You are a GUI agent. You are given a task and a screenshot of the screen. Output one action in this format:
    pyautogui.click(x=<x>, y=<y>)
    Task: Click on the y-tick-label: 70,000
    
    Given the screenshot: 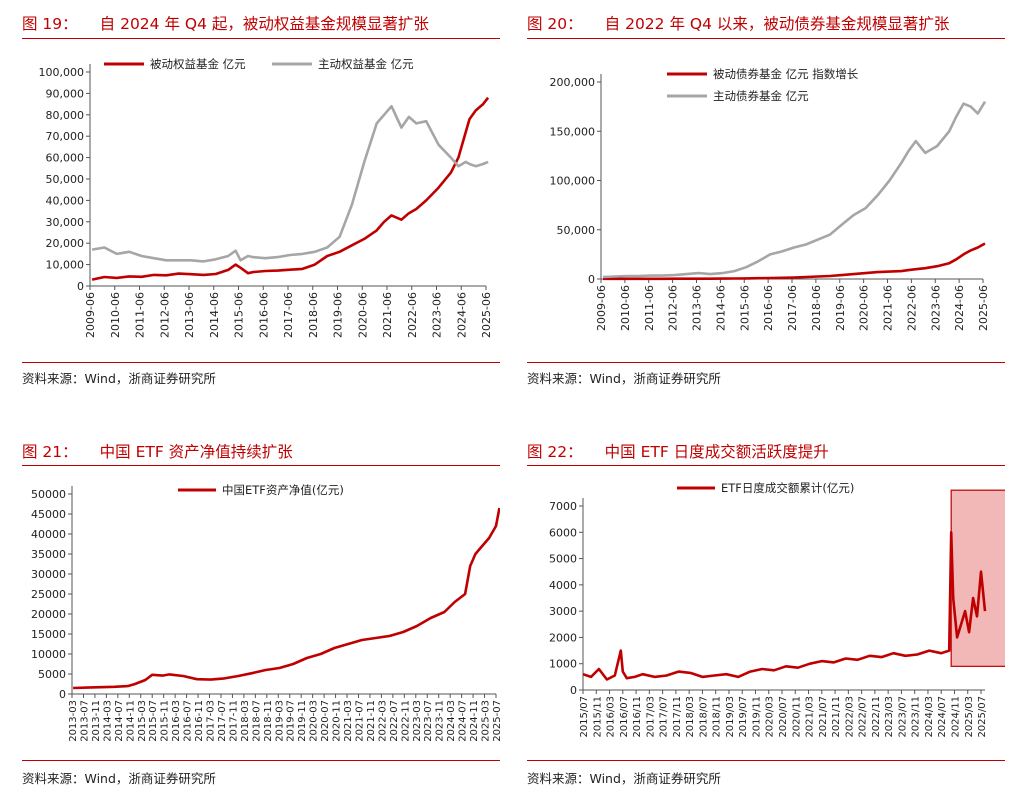 What is the action you would take?
    pyautogui.click(x=65, y=136)
    